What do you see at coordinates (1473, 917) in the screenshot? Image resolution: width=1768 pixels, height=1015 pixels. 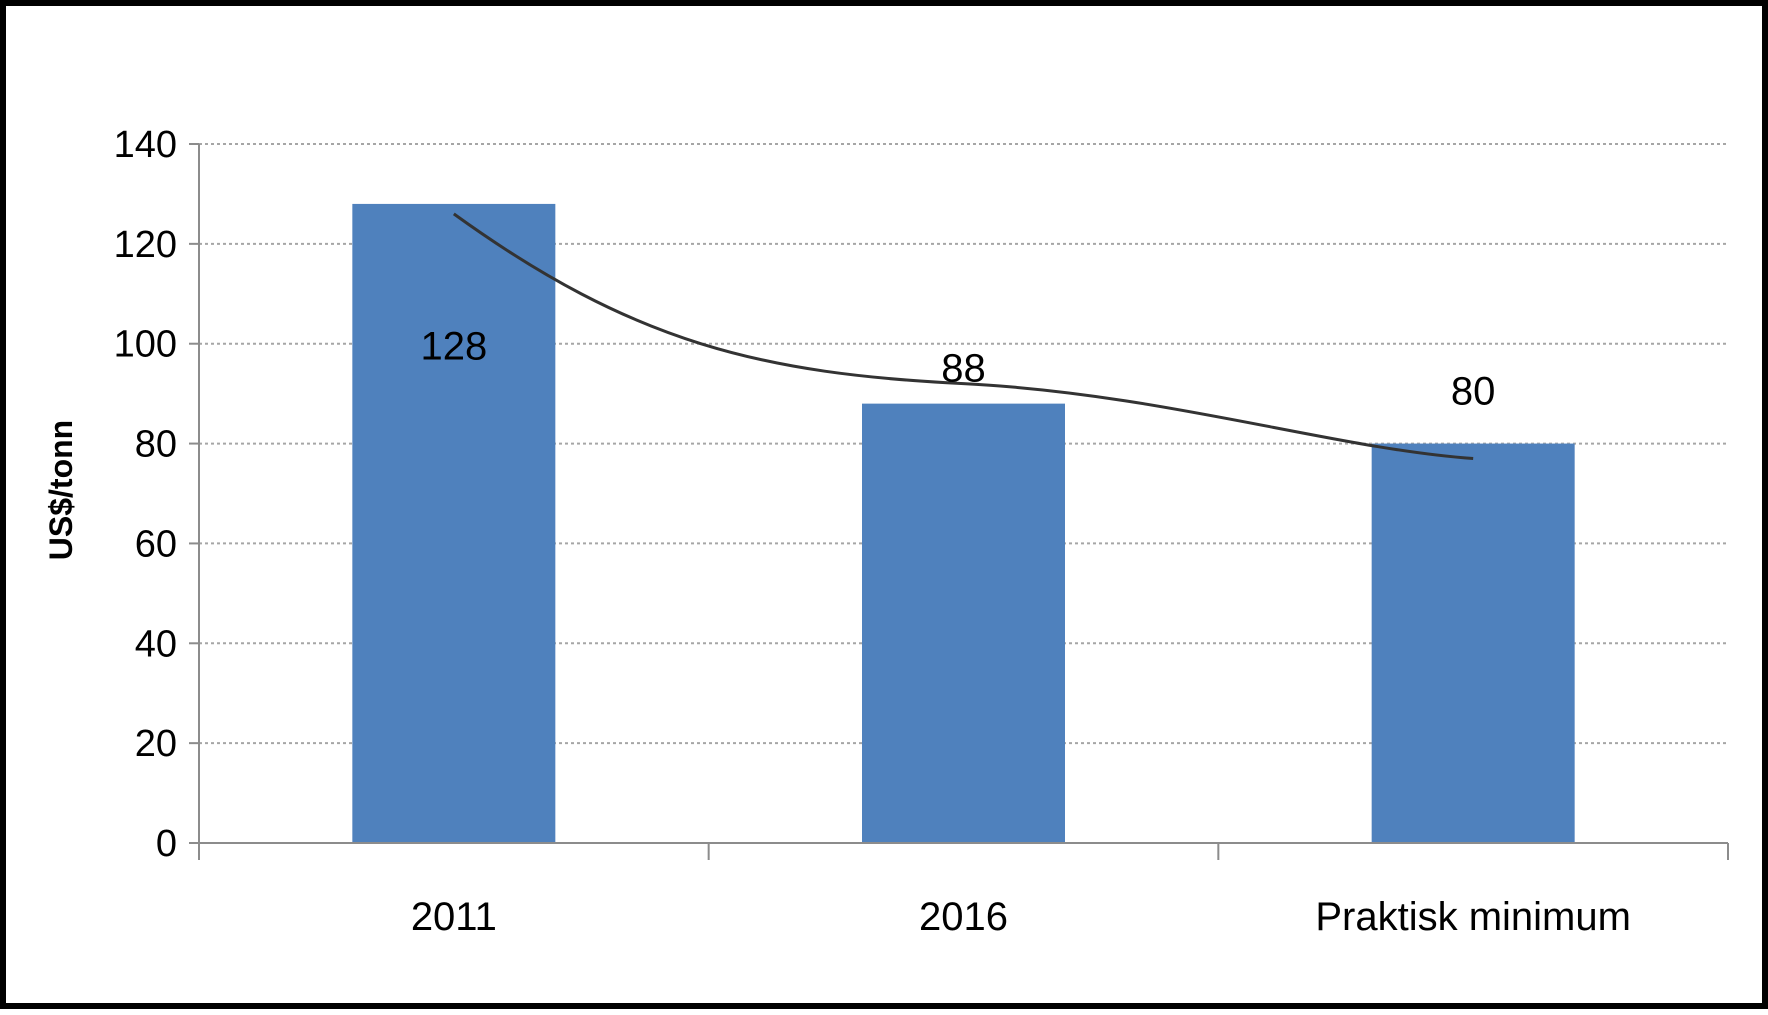 I see `x-tick-label: Praktisk minimum` at bounding box center [1473, 917].